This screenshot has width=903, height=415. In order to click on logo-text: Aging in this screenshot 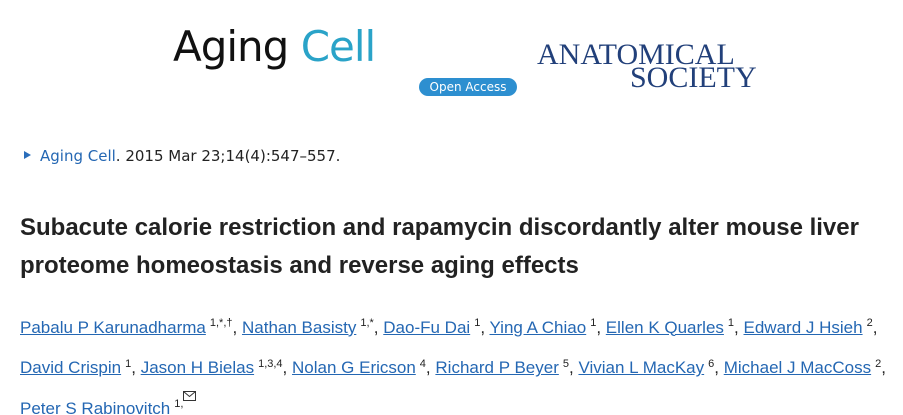, I will do `click(231, 46)`.